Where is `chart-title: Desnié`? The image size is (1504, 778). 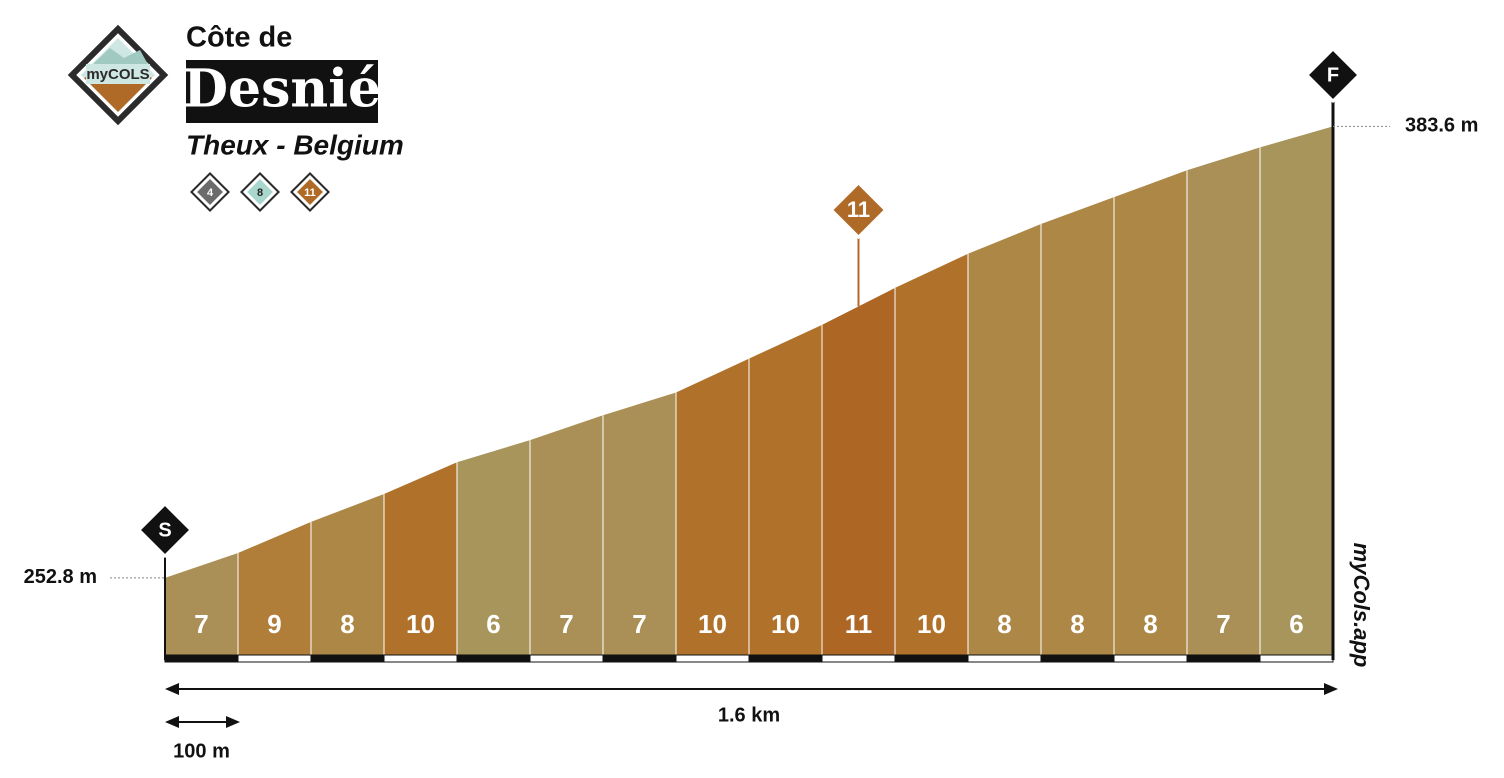 chart-title: Desnié is located at coordinates (282, 89).